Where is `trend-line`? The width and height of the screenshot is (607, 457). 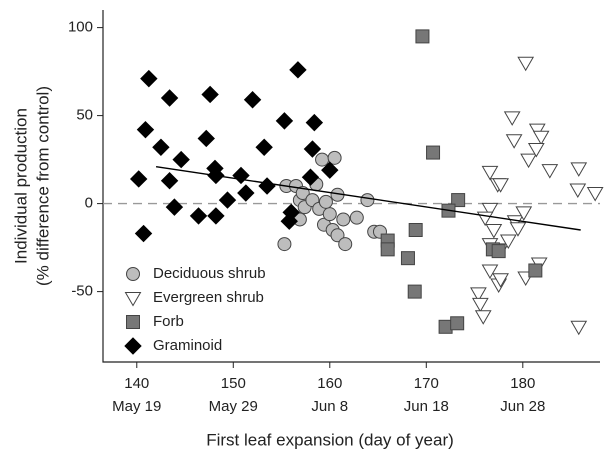 trend-line is located at coordinates (368, 198).